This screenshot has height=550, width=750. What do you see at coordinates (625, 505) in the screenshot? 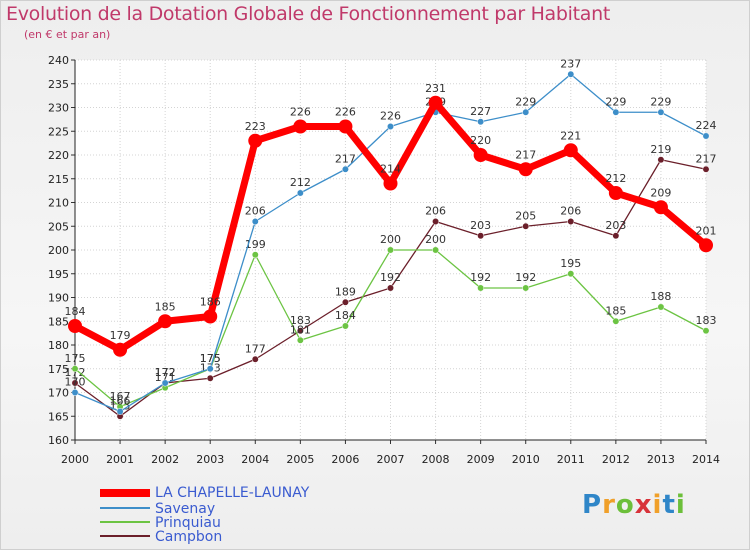
I see `logo-letter: o` at bounding box center [625, 505].